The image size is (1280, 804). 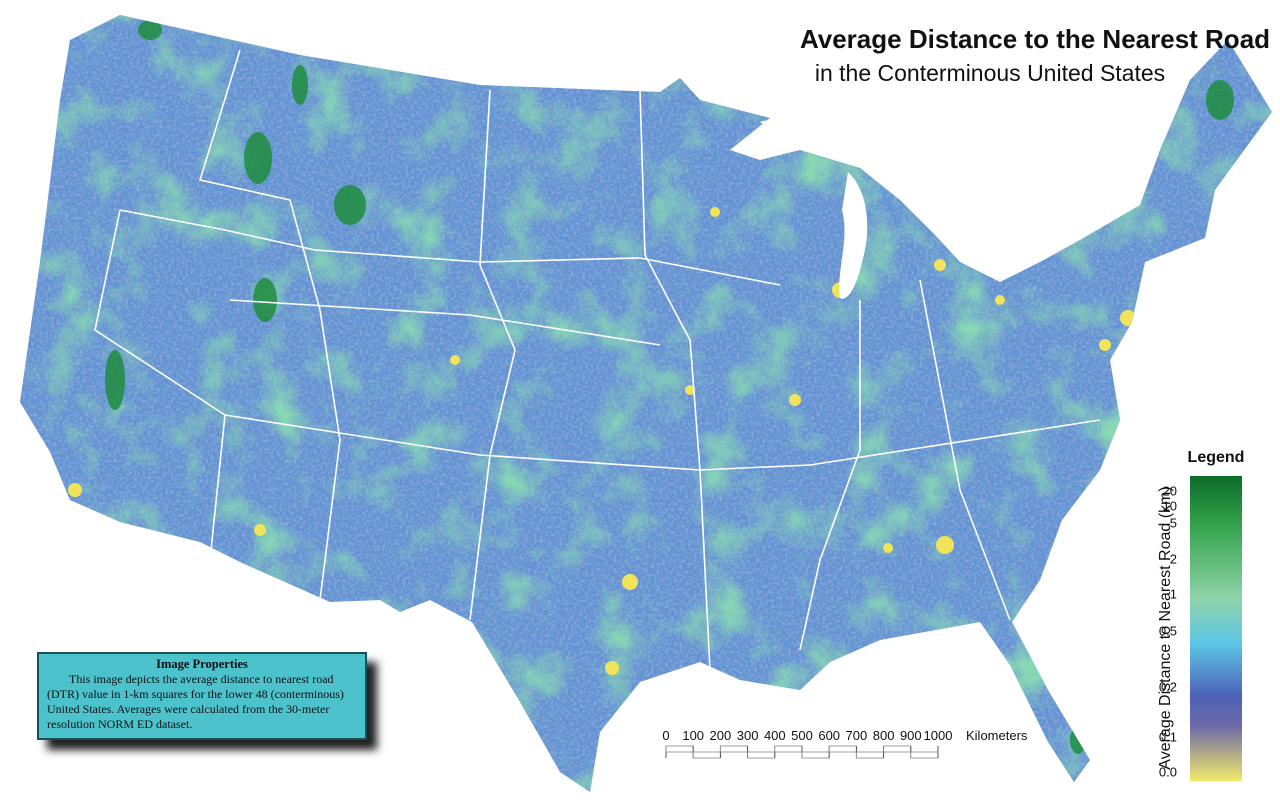 I want to click on scale-unit: Kilometers, so click(x=997, y=735).